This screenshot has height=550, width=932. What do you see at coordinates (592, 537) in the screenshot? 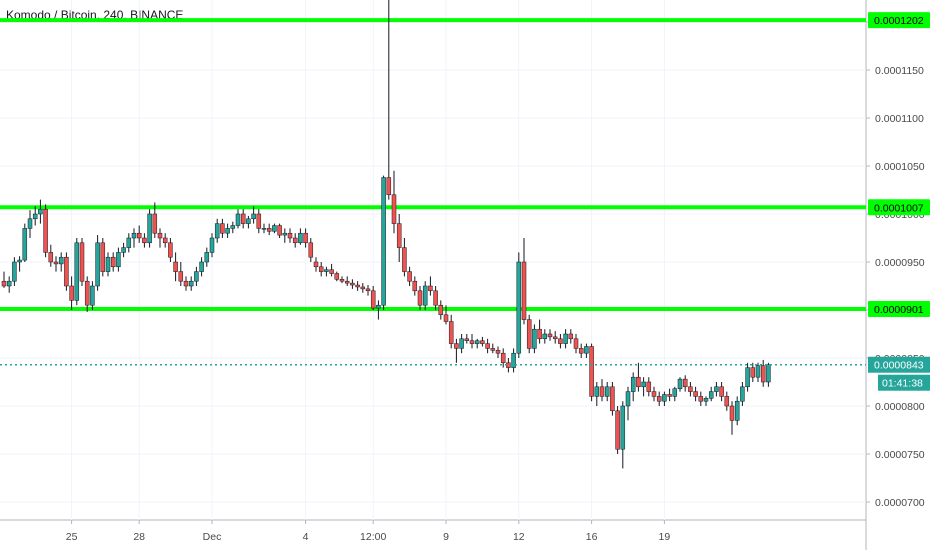
I see `time-tick-label: 16` at bounding box center [592, 537].